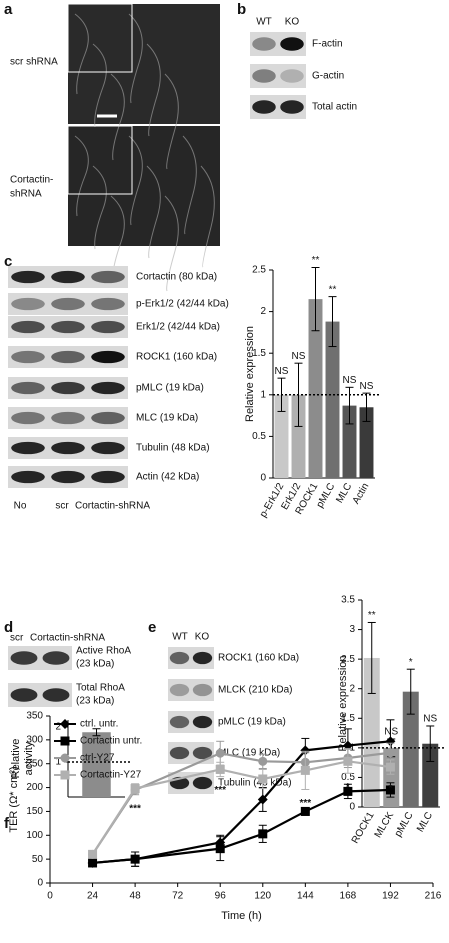 This screenshot has height=943, width=449. Describe the element at coordinates (255, 690) in the screenshot. I see `label: MLCK (210 kDa)` at that location.